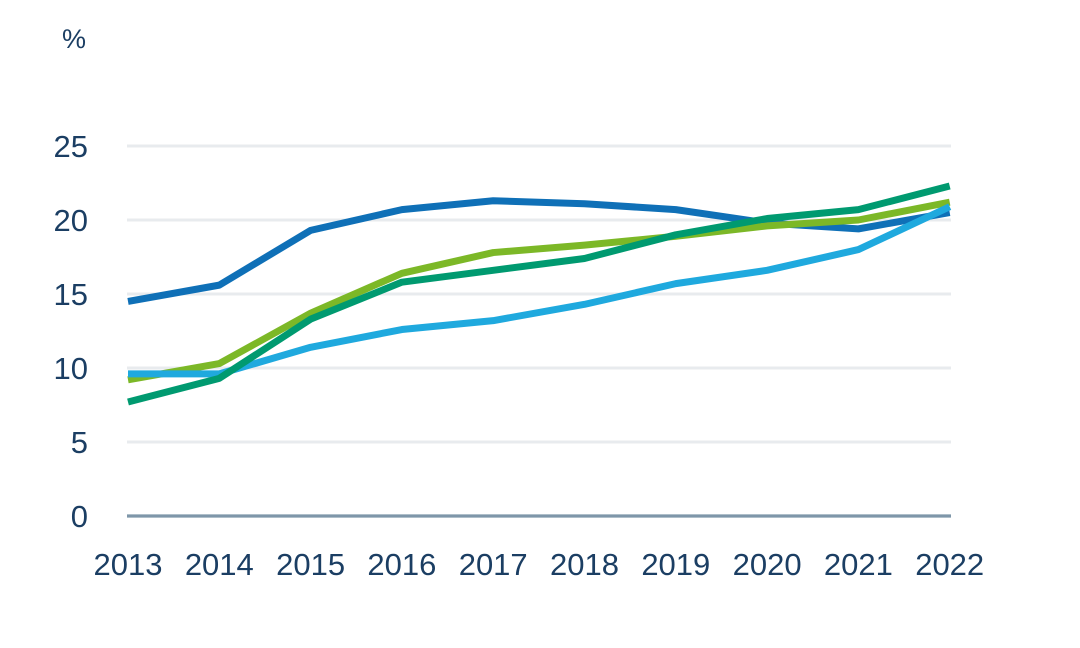  What do you see at coordinates (584, 564) in the screenshot?
I see `x-tick-label-2018: 2018` at bounding box center [584, 564].